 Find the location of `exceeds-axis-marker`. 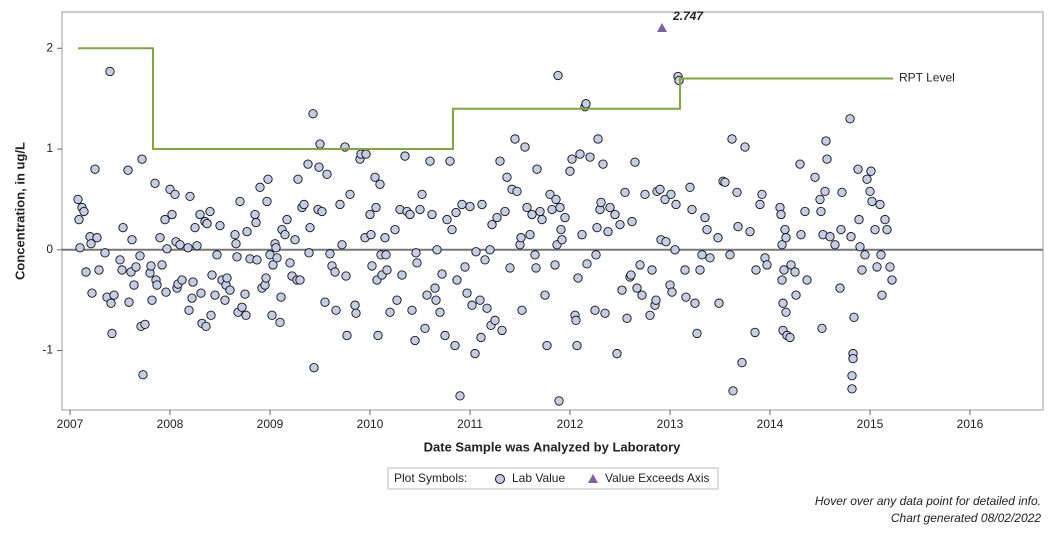

exceeds-axis-marker is located at coordinates (662, 27).